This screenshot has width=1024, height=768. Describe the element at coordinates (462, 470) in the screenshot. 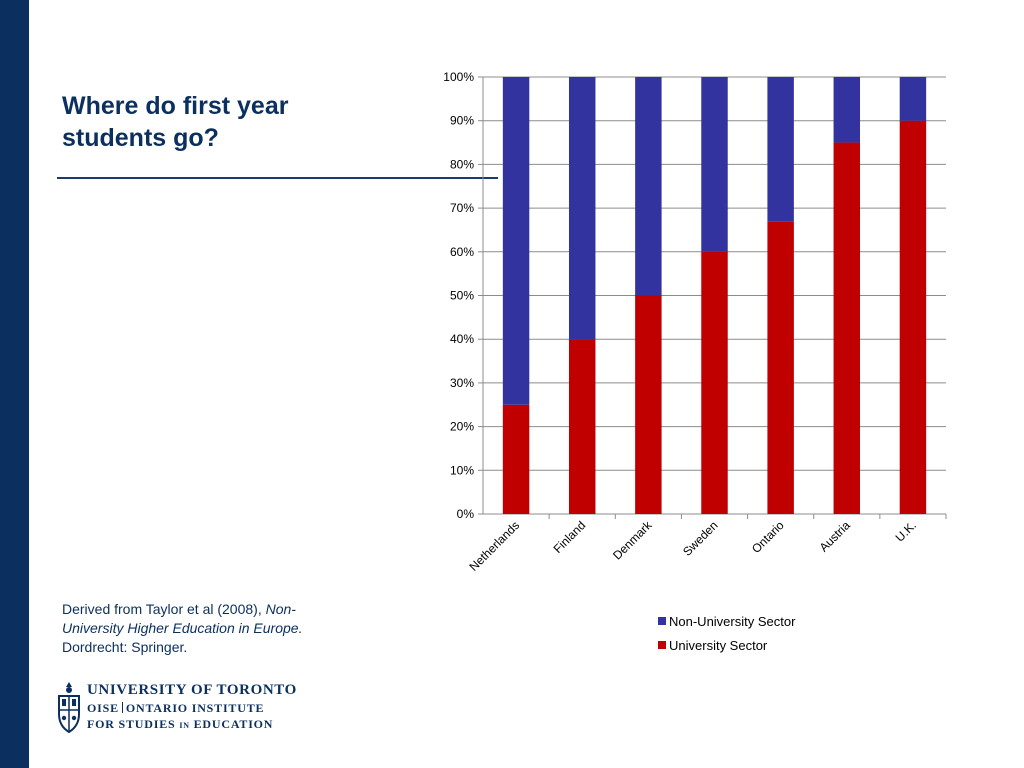

I see `y-tick-label: 10%` at that location.